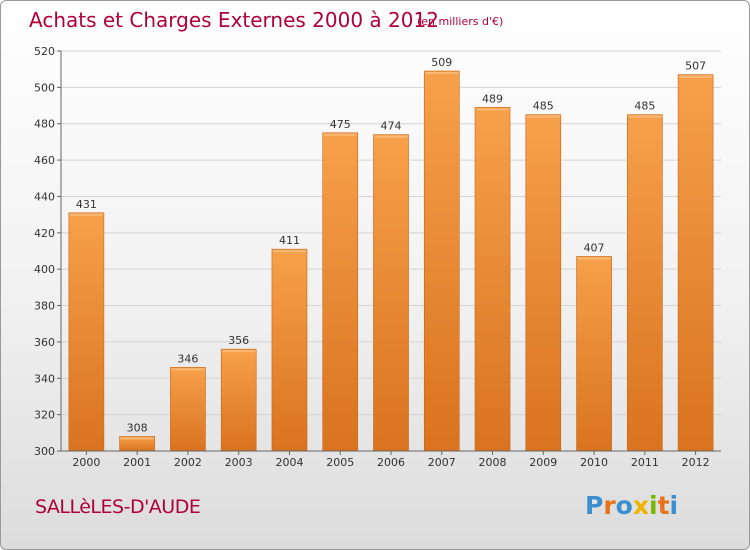 Image resolution: width=750 pixels, height=550 pixels. What do you see at coordinates (86, 462) in the screenshot?
I see `x-tick-label: 2000` at bounding box center [86, 462].